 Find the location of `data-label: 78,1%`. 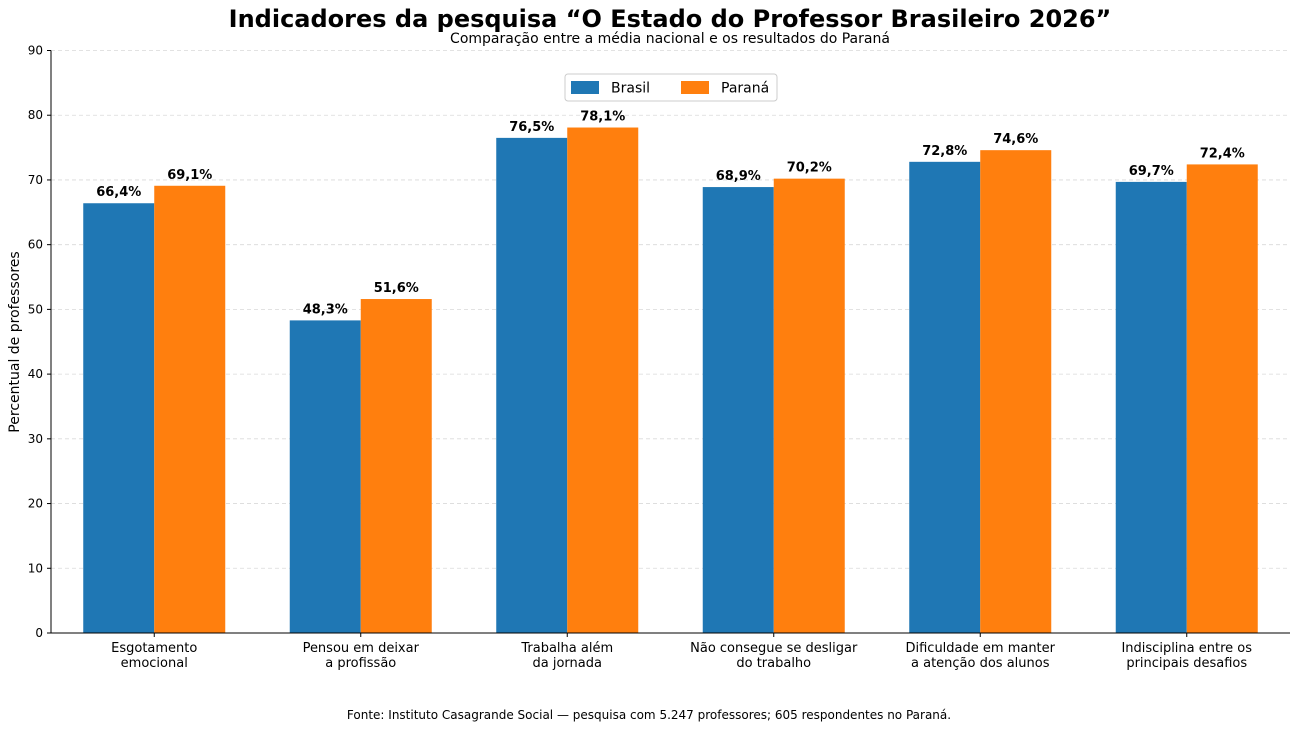

data-label: 78,1% is located at coordinates (602, 117).